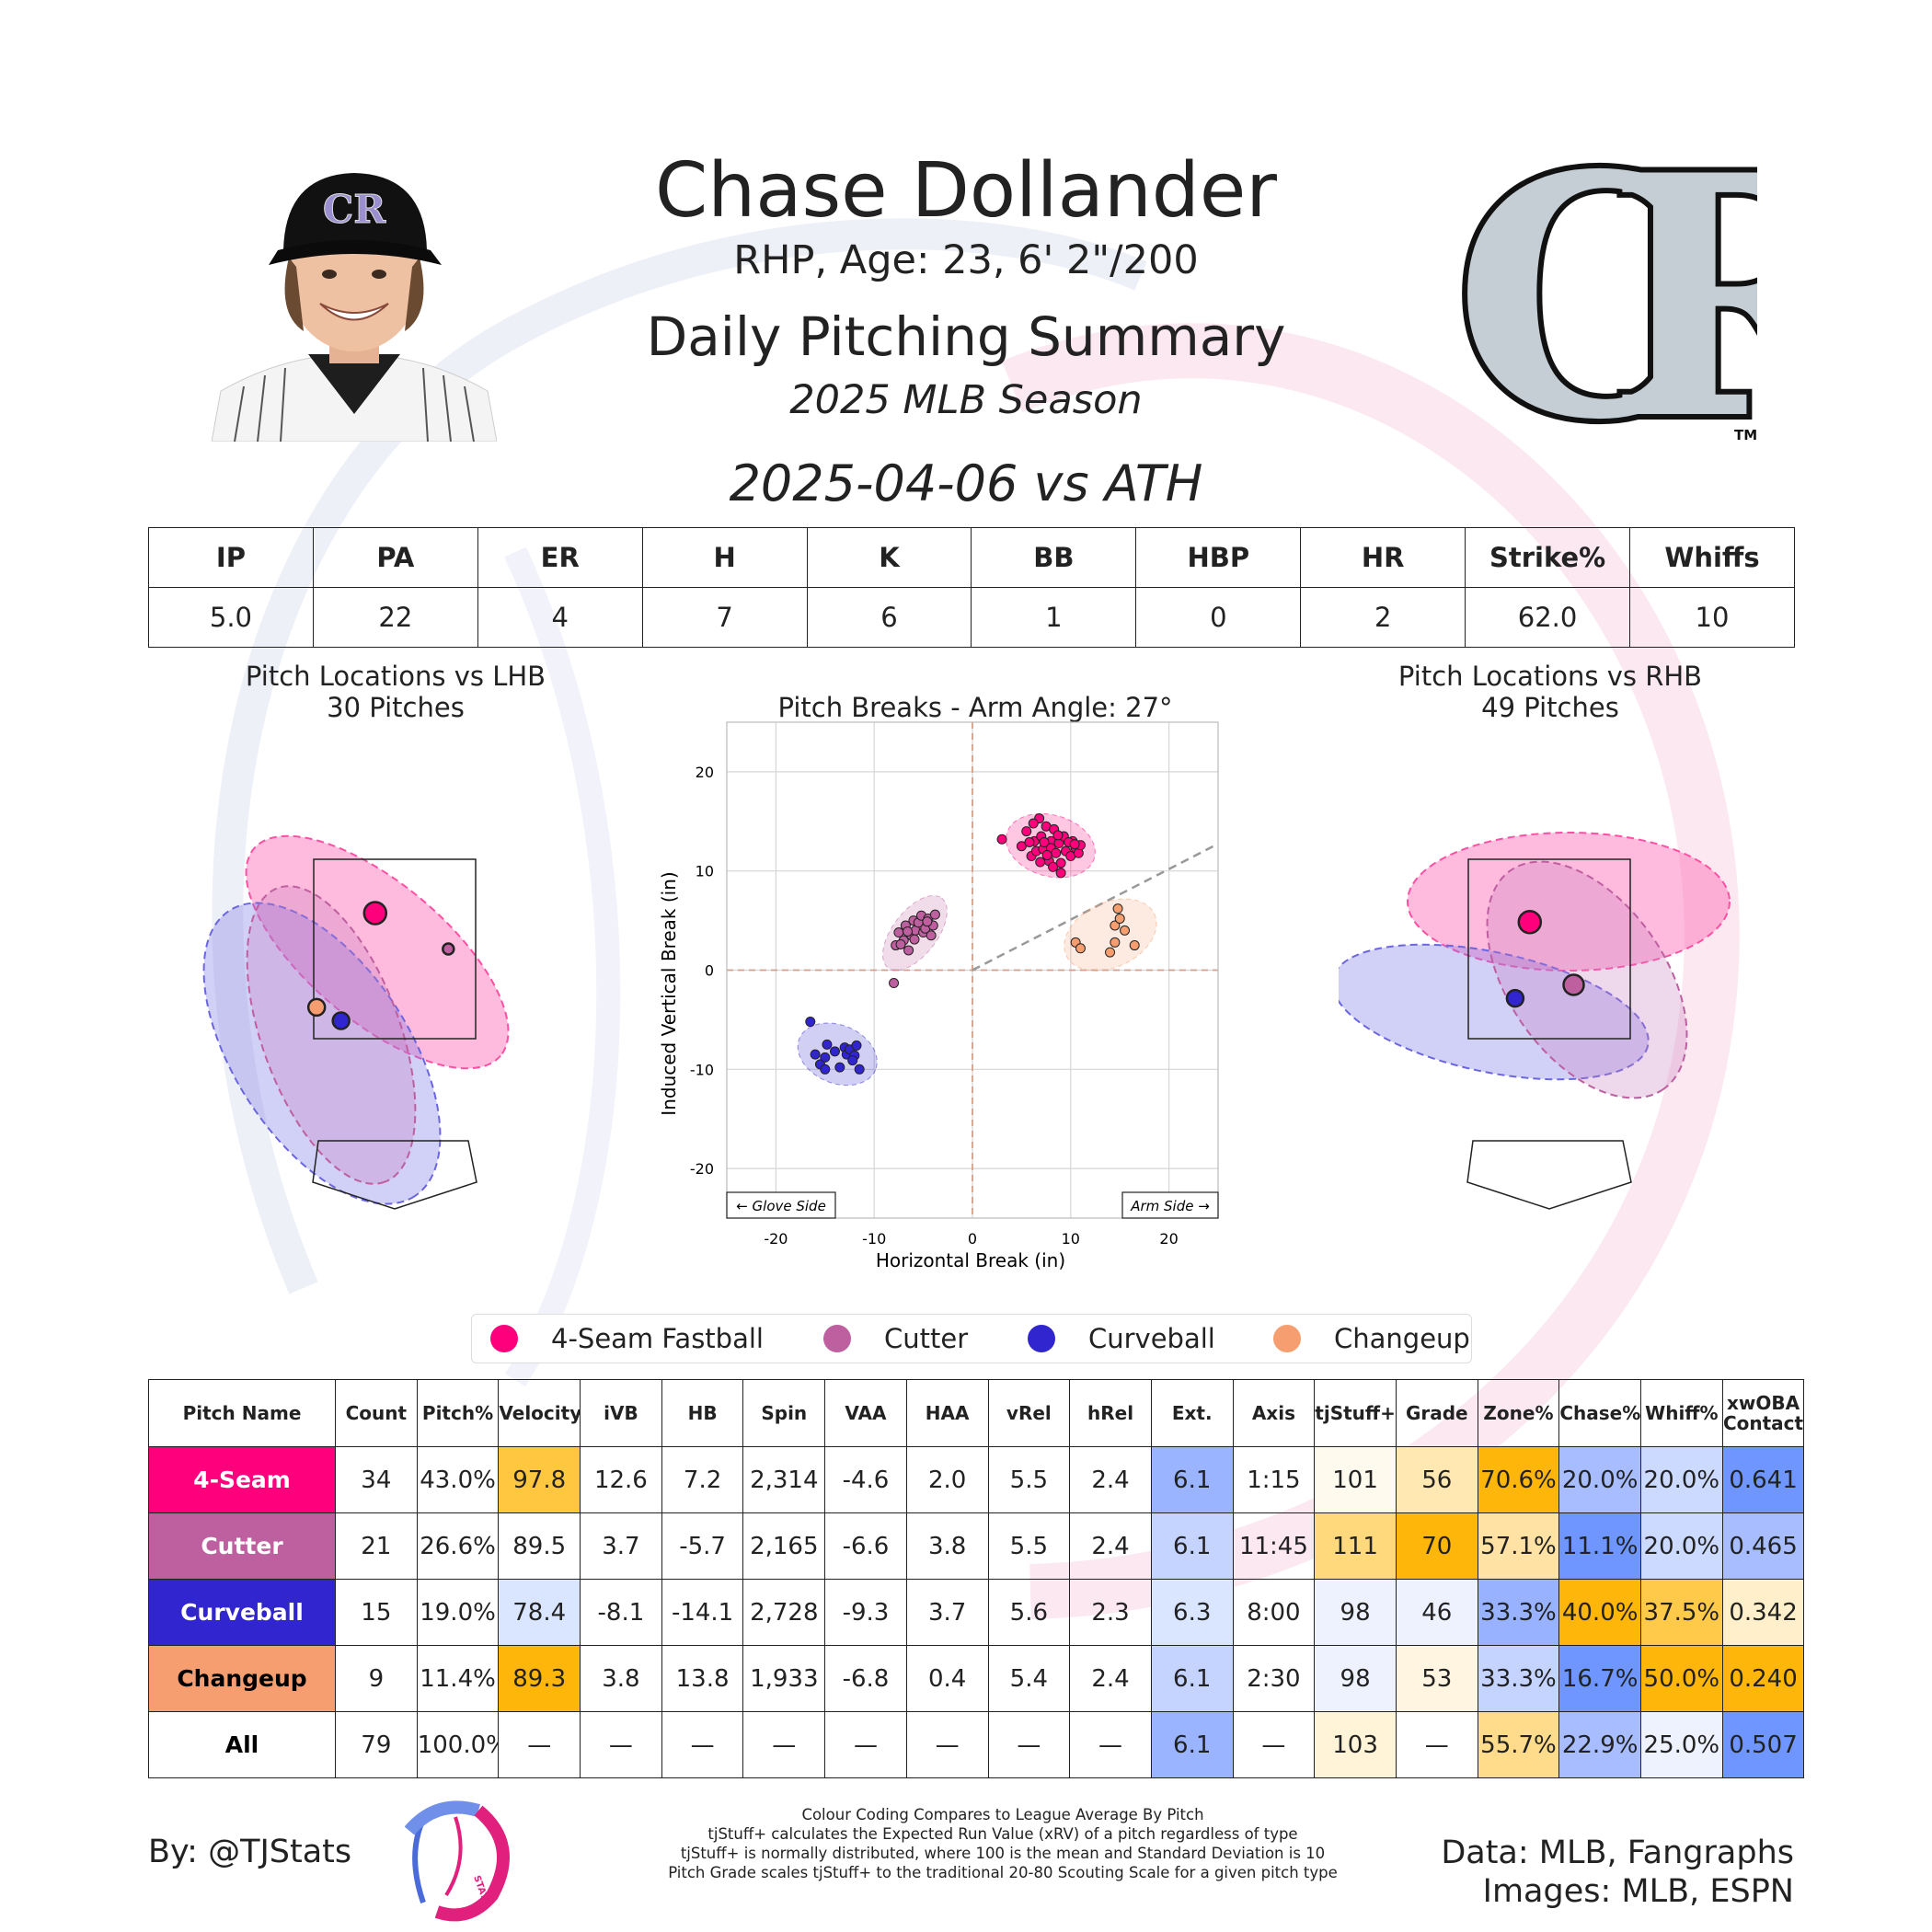  Describe the element at coordinates (972, 617) in the screenshot. I see `game-stats-value-row: 5.0 22 4 7 6 1 0 2 62.0 10` at that location.